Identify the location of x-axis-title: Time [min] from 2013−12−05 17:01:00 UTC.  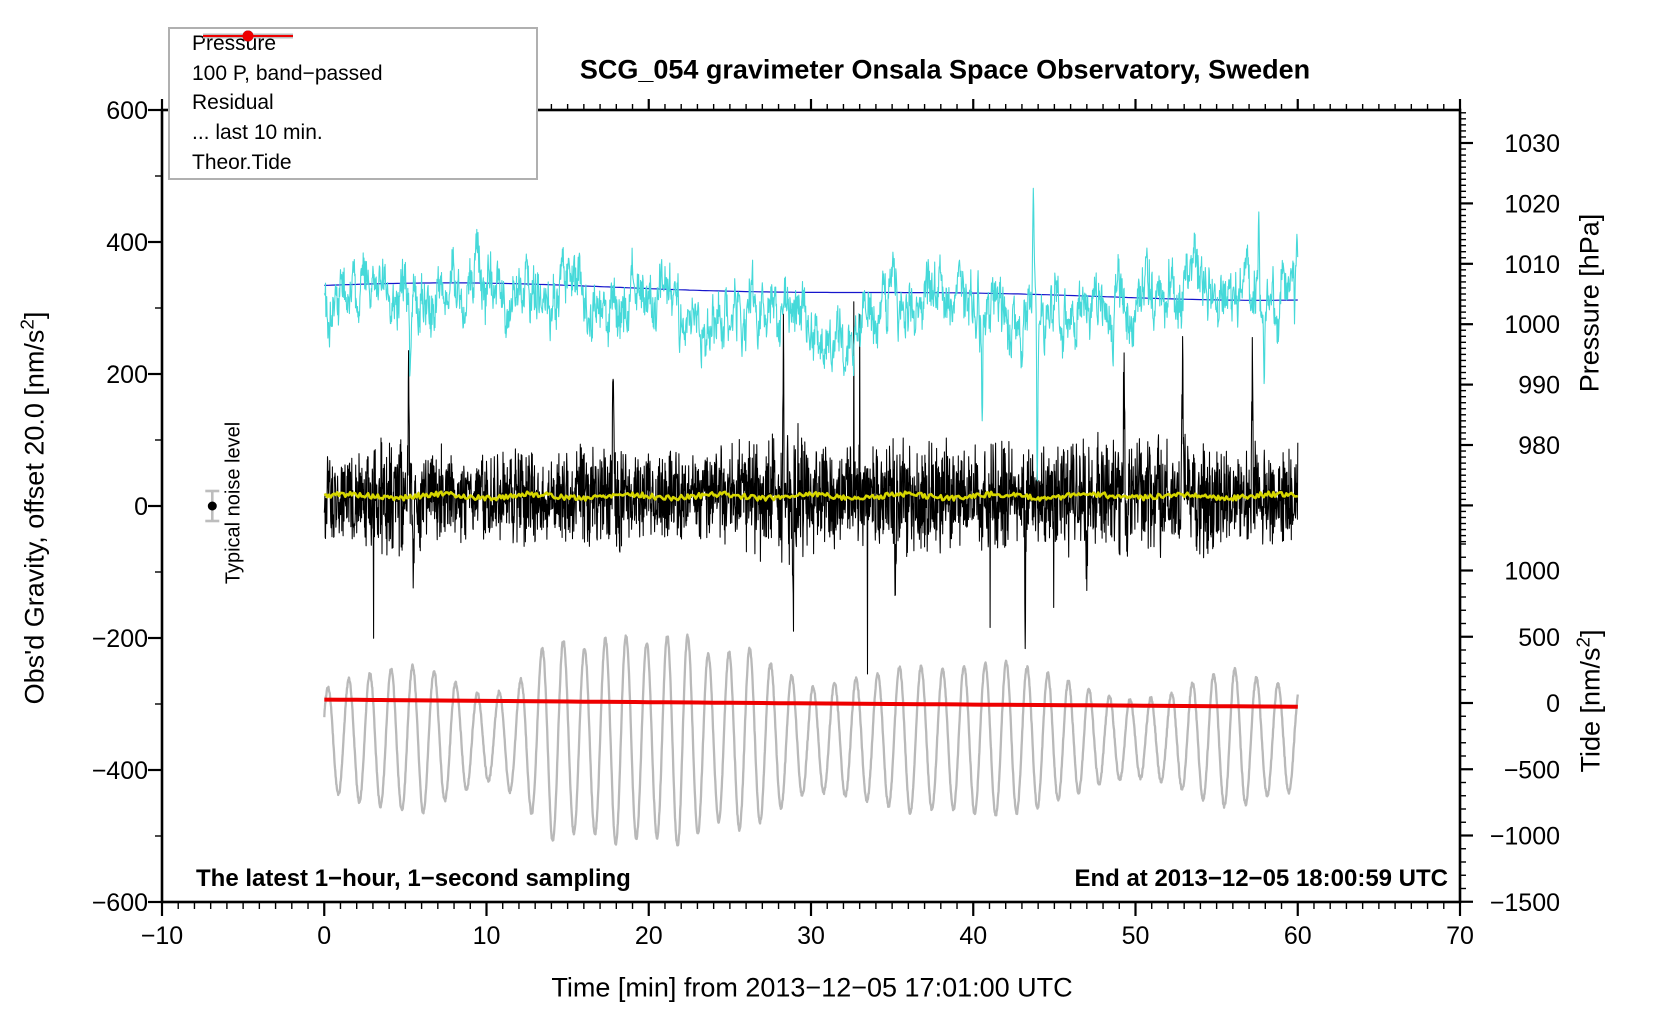
(812, 987).